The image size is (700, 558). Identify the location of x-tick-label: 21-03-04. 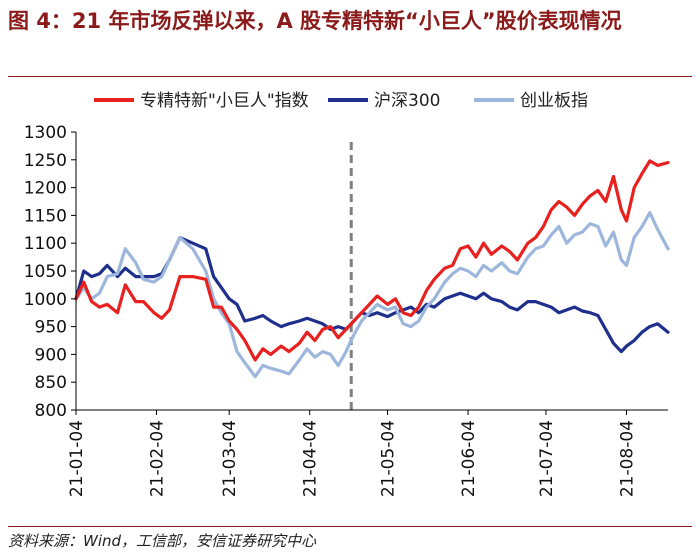
(230, 458).